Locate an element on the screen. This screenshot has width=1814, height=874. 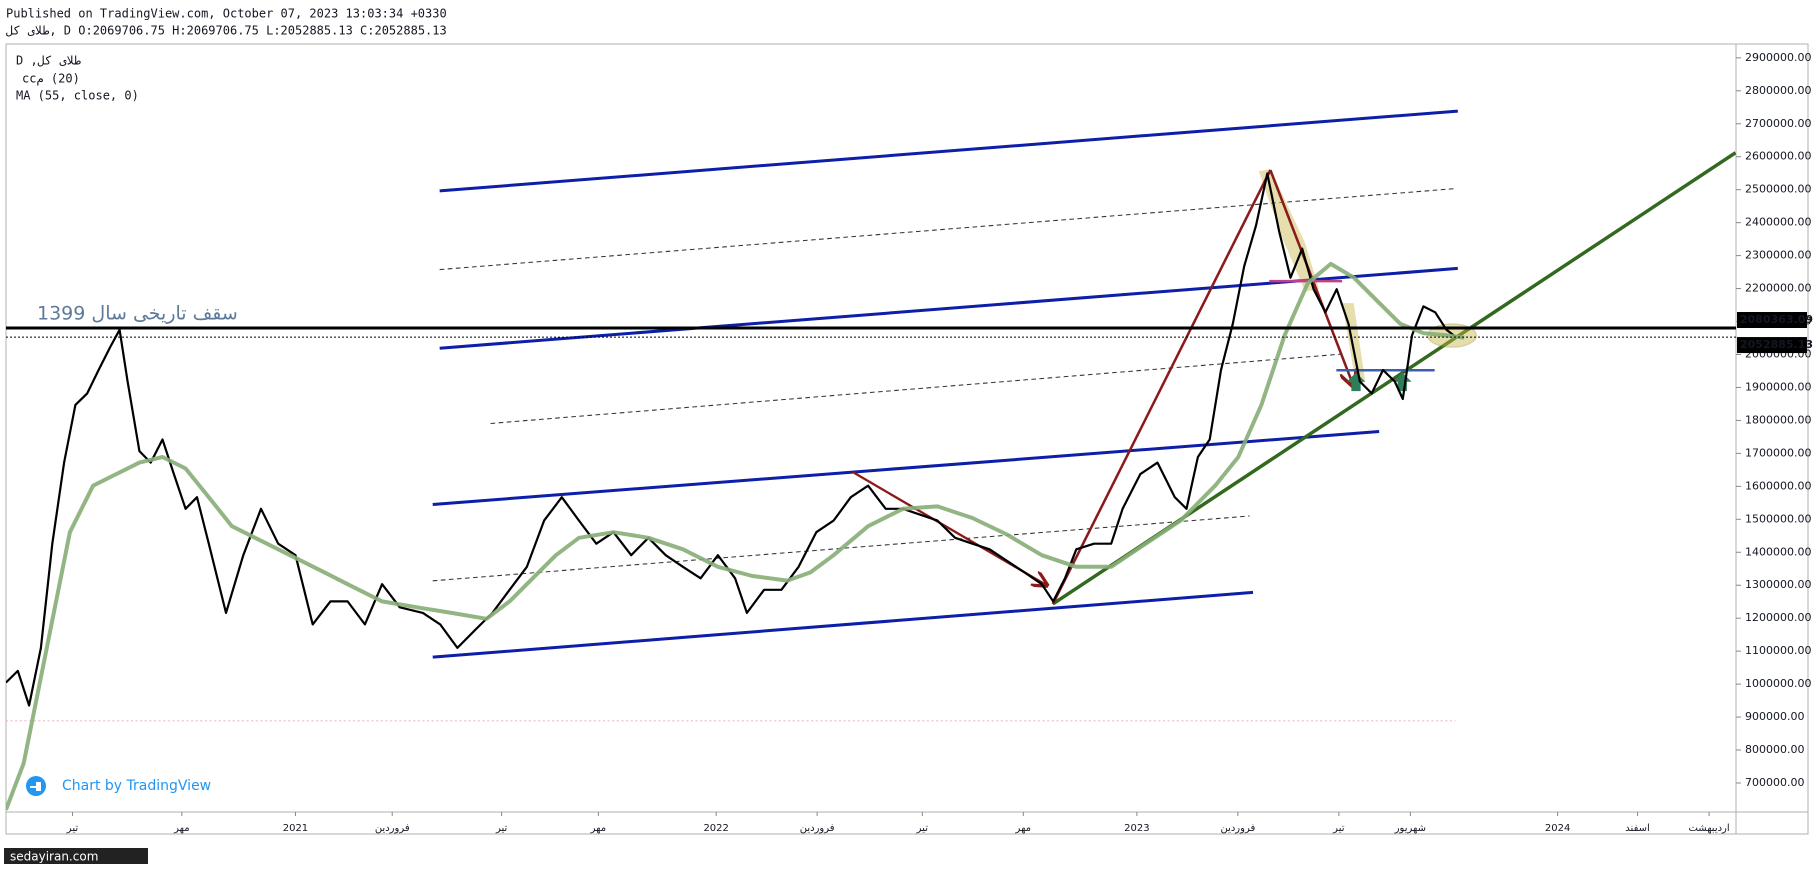
y-tick-label: 1400000.00 is located at coordinates (1778, 551).